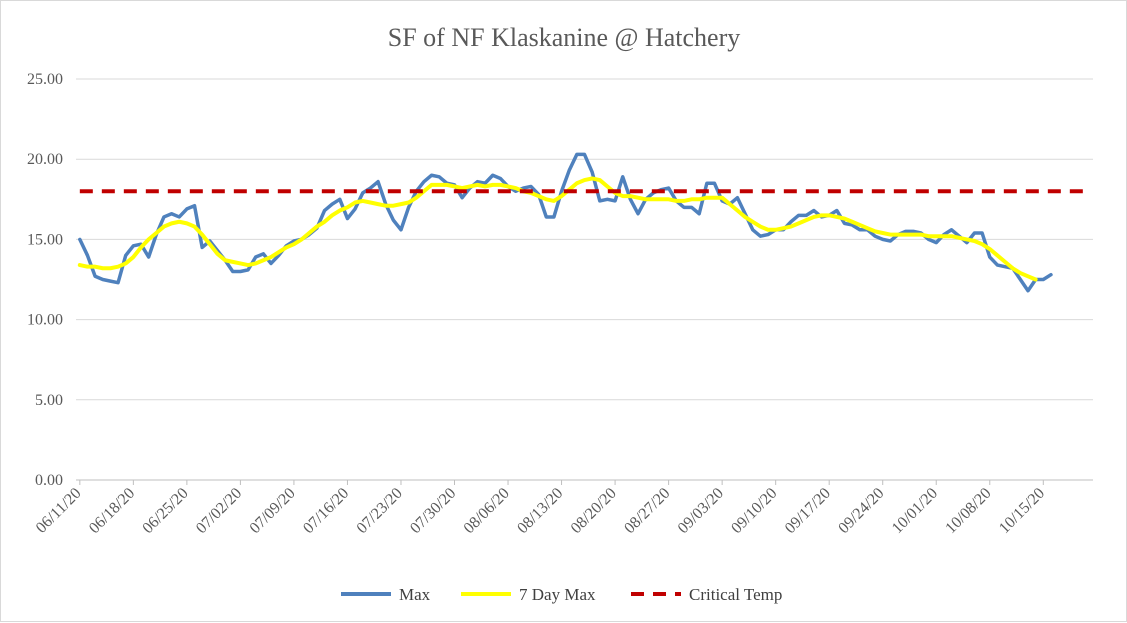 This screenshot has width=1127, height=623. What do you see at coordinates (968, 511) in the screenshot?
I see `x-tick-label: 10/08/20` at bounding box center [968, 511].